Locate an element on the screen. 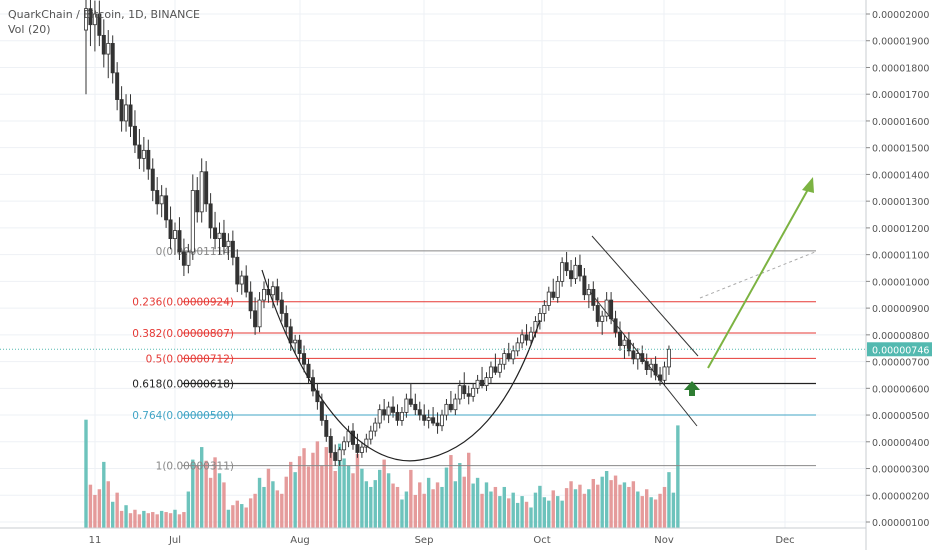 The image size is (932, 550). volume-bars is located at coordinates (382, 473).